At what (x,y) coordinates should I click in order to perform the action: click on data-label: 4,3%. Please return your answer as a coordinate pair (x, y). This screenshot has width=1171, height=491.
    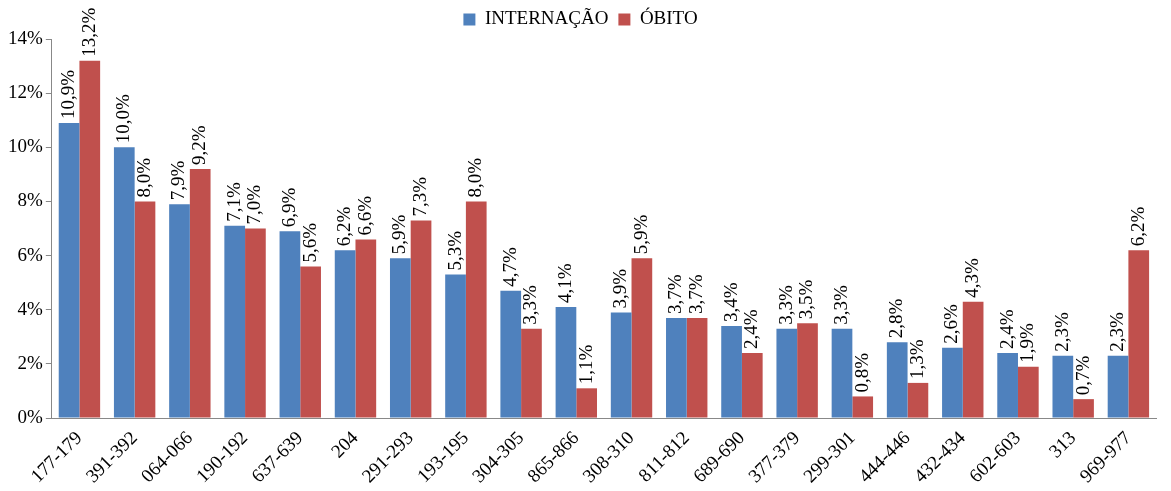
    Looking at the image, I should click on (972, 277).